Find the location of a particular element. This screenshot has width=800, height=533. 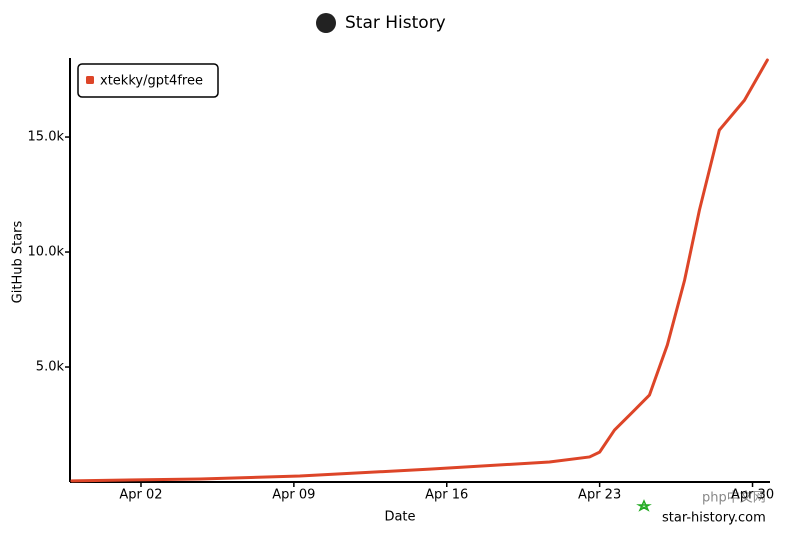

legend-box is located at coordinates (148, 80).